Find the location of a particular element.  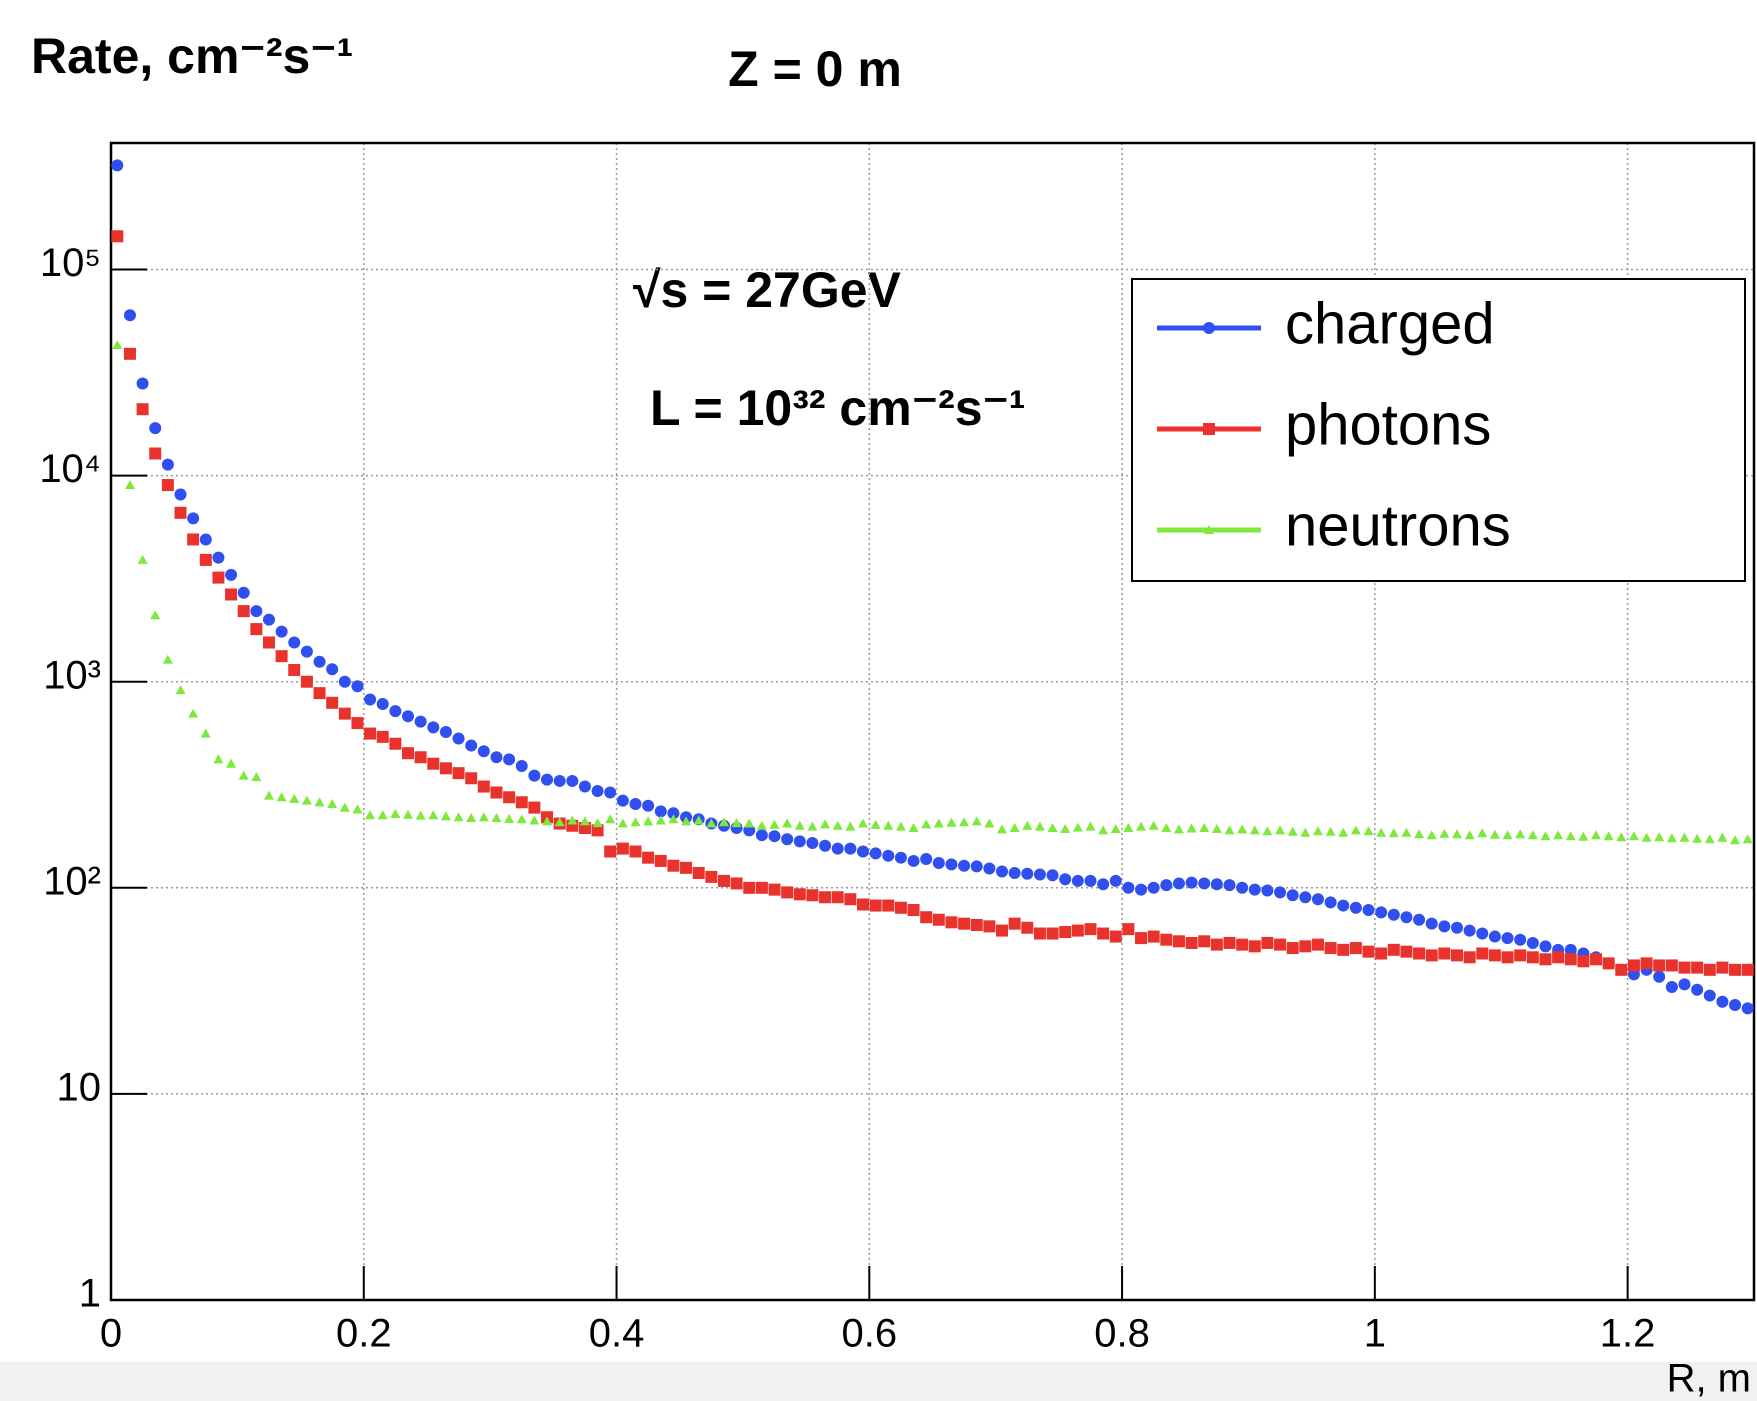

chart-subtitle: Z = 0 m is located at coordinates (815, 69).